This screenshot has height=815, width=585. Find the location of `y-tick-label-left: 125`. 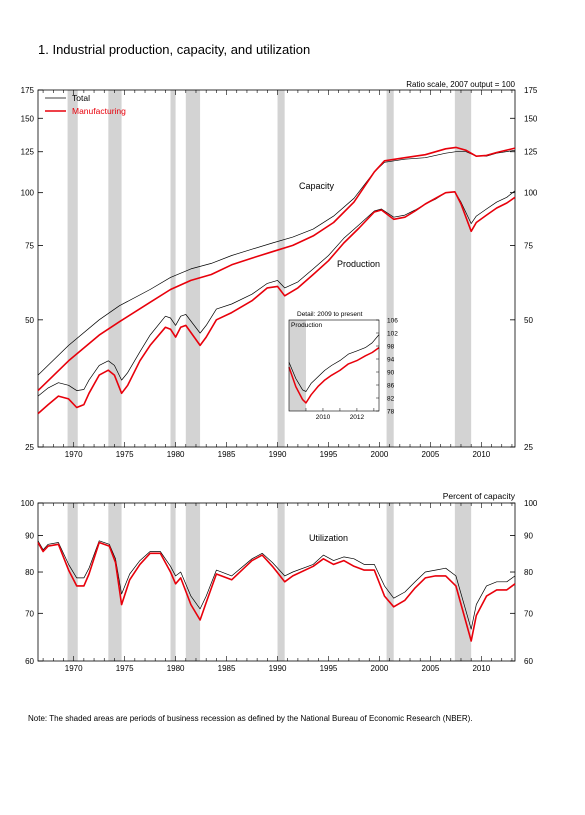

y-tick-label-left: 125 is located at coordinates (28, 152).